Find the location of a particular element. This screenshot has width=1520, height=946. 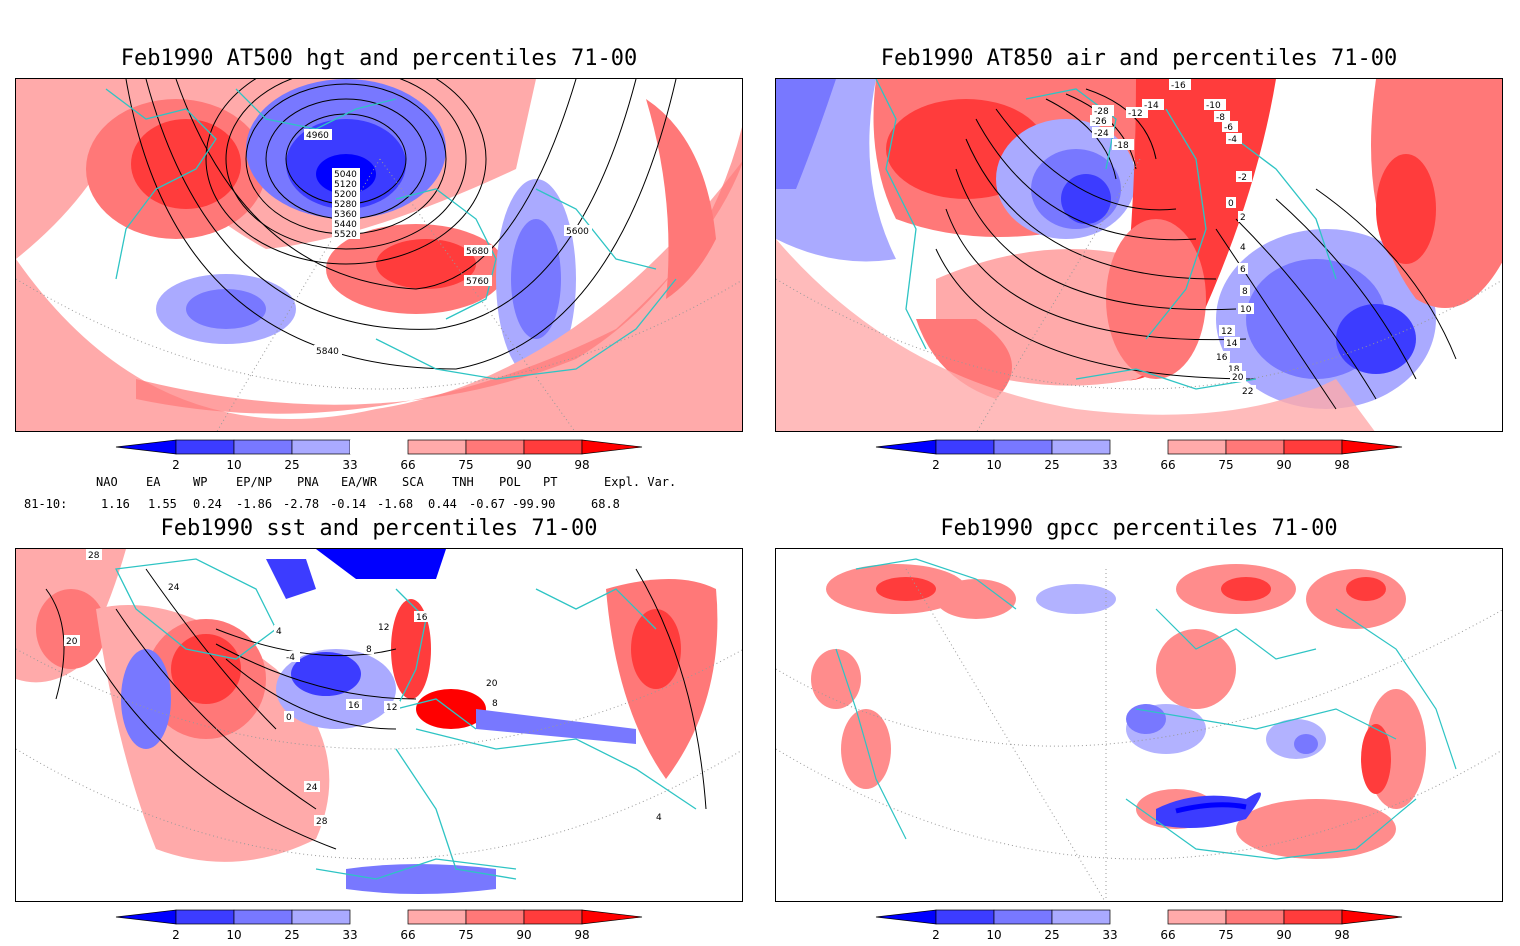

panel-title-500hgt: Feb1990 AT500 hgt and percentiles 71-00 is located at coordinates (379, 58).